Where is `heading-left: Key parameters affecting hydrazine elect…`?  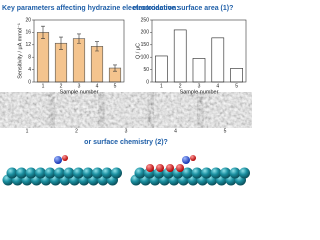
heading-left: Key parameters affecting hydrazine elect… is located at coordinates (90, 8).